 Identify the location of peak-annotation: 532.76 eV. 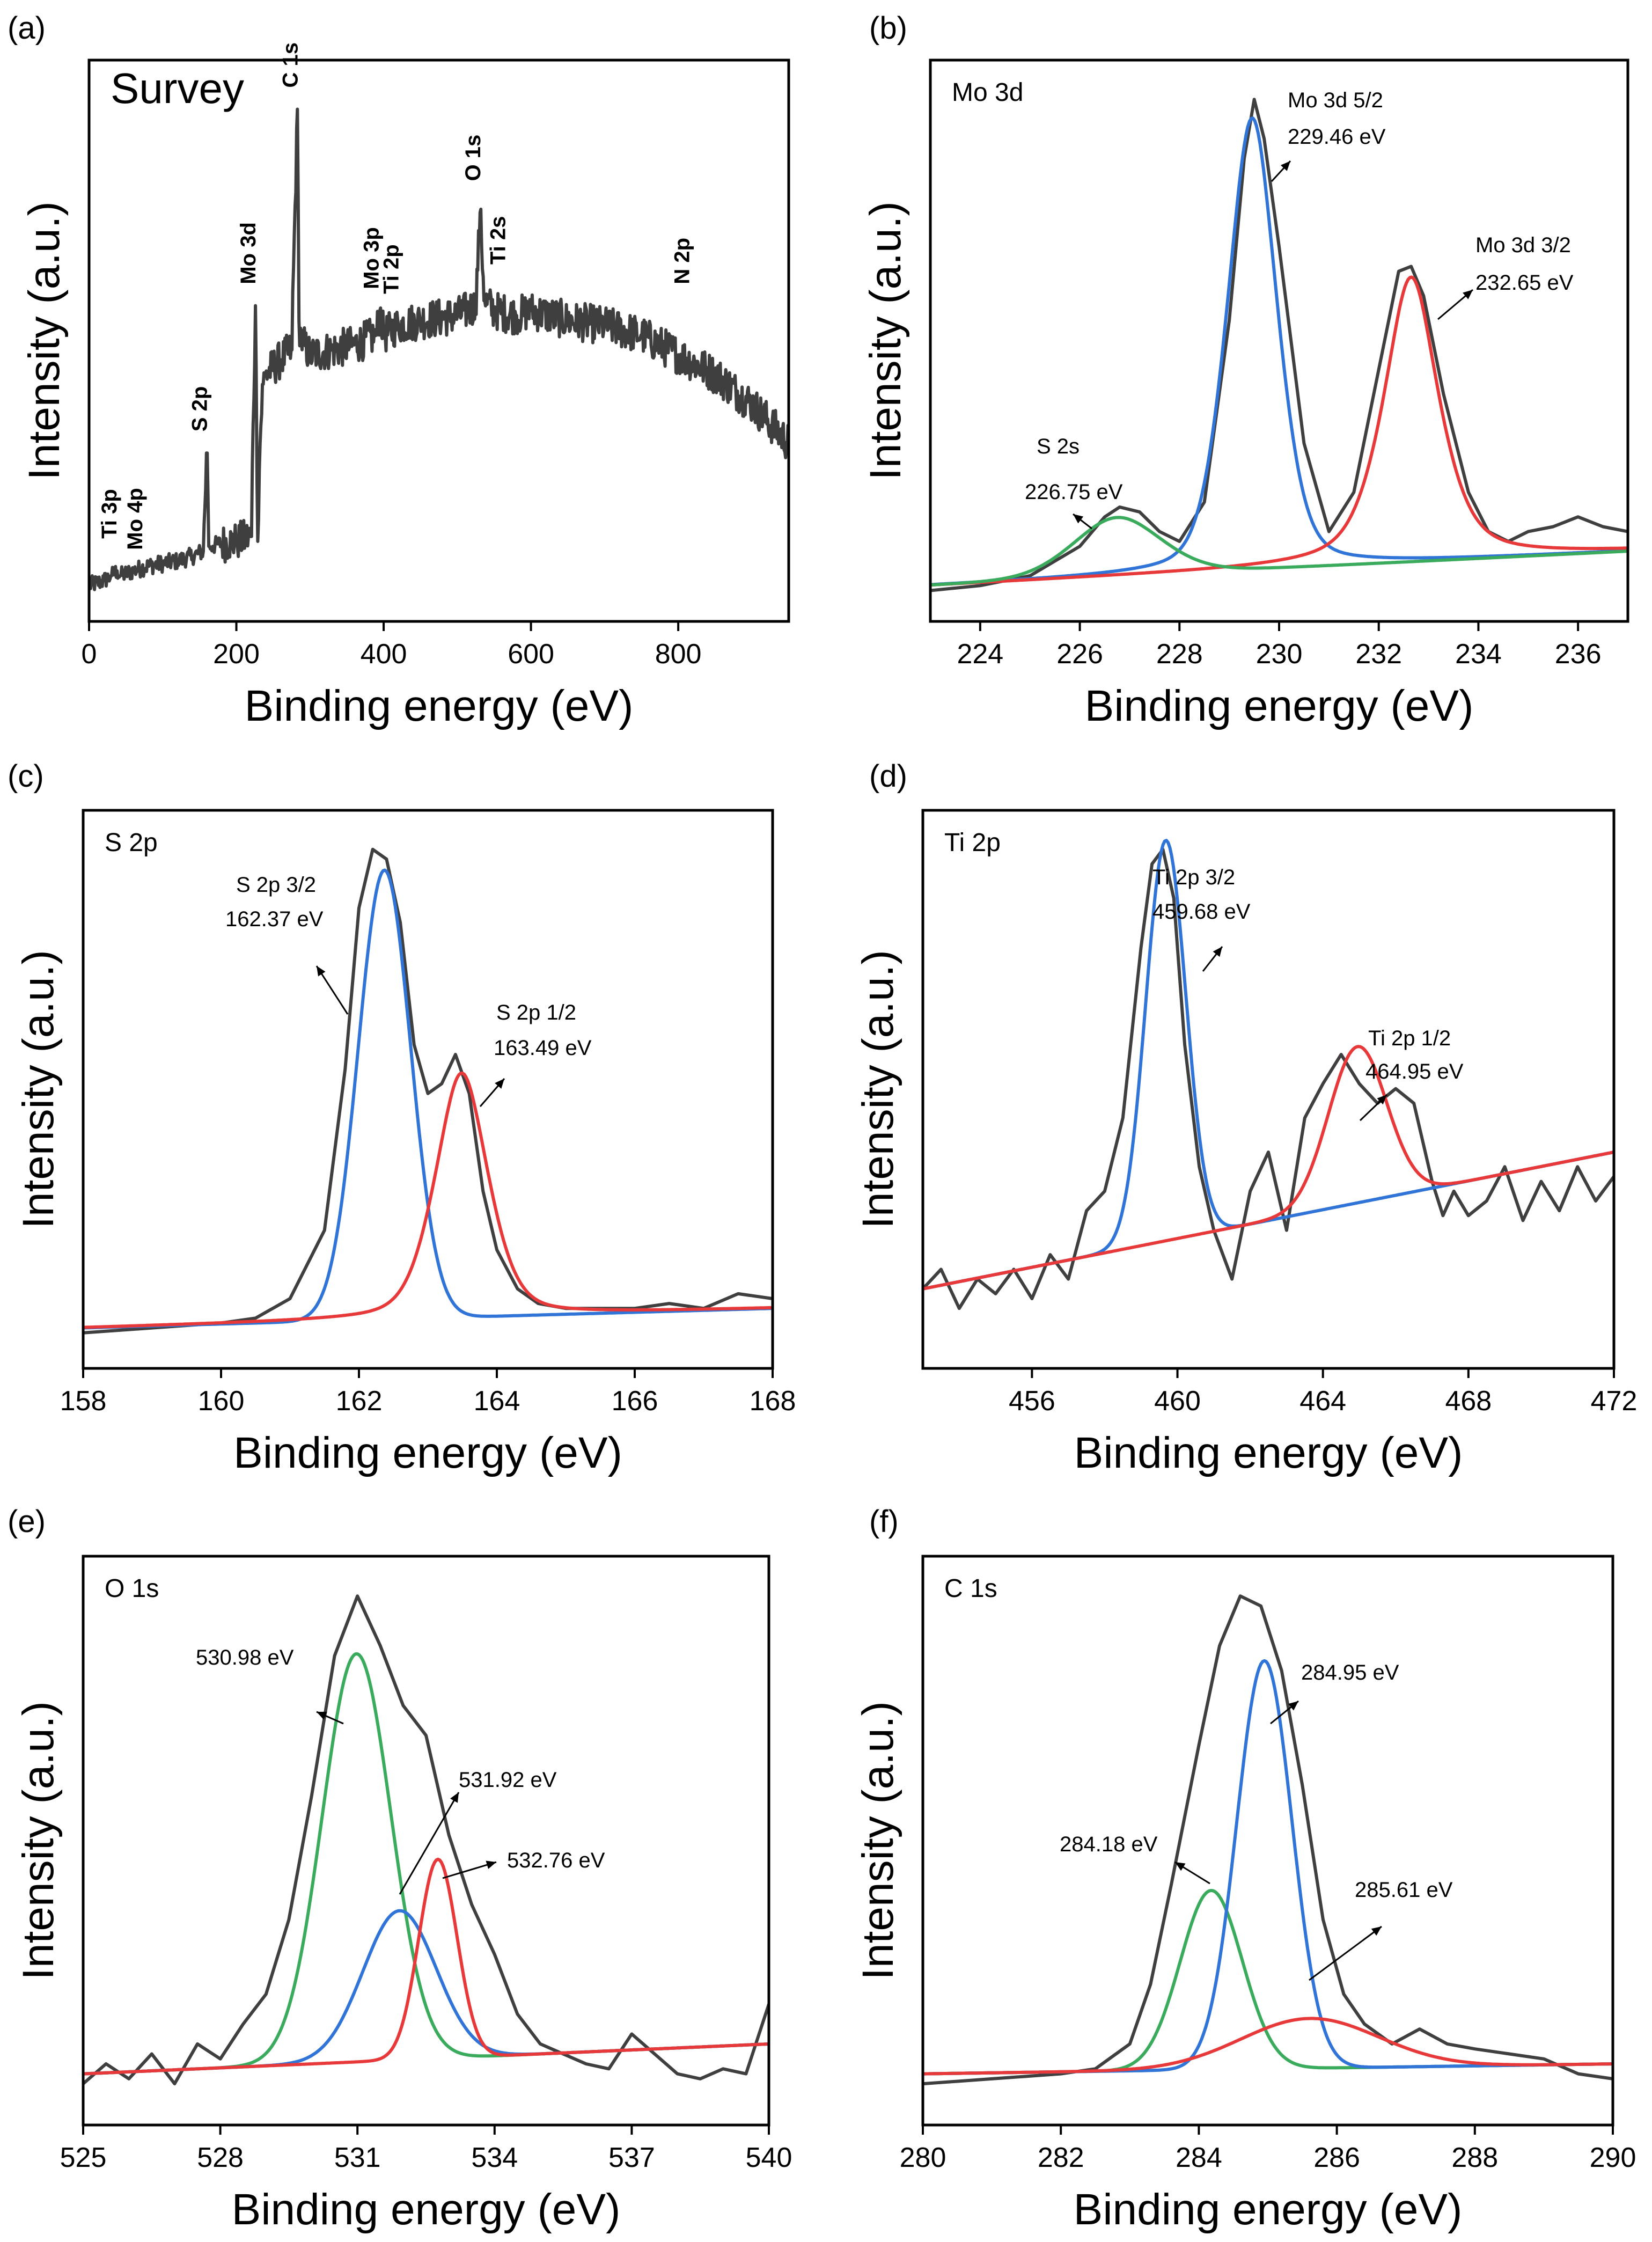
(556, 1860).